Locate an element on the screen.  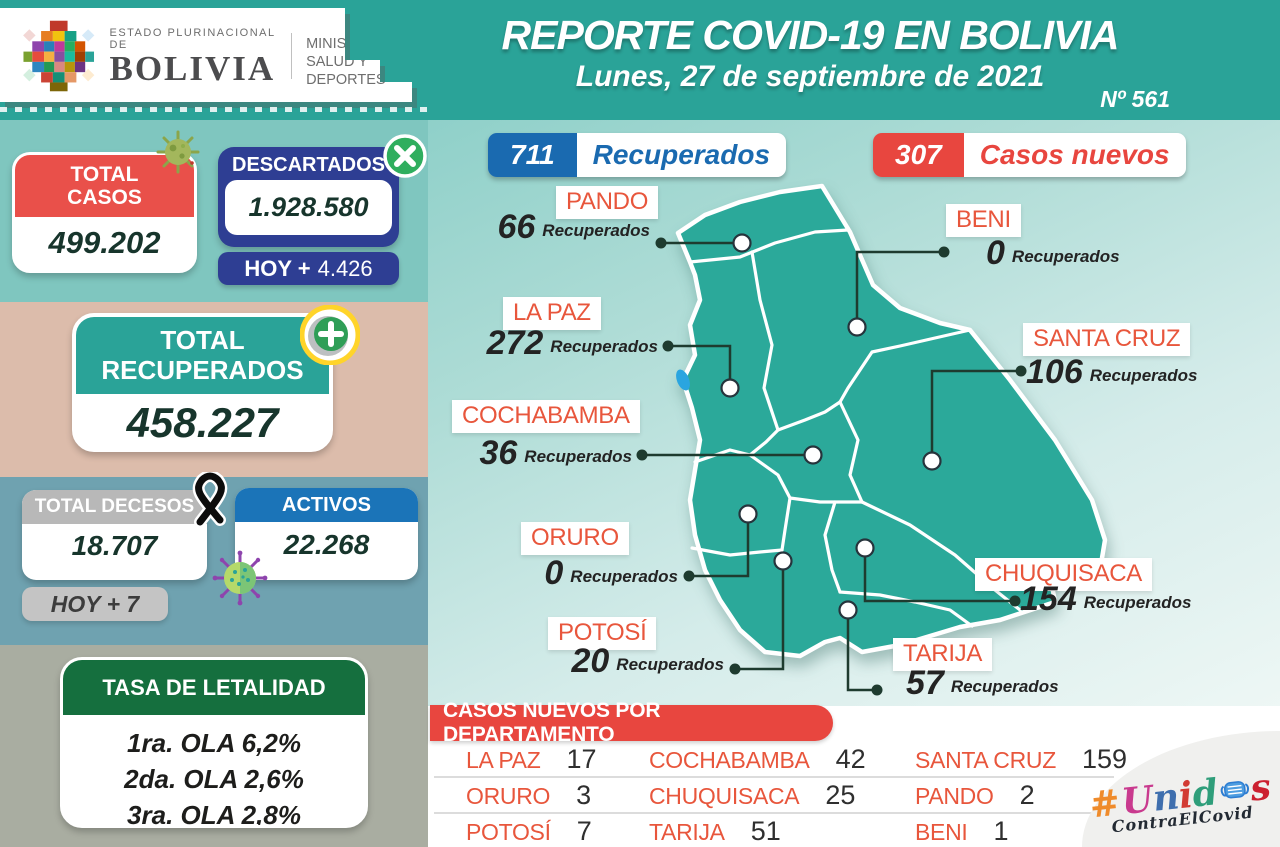
map-stat-santa-cruz: 106 Recuperados is located at coordinates (1112, 372).